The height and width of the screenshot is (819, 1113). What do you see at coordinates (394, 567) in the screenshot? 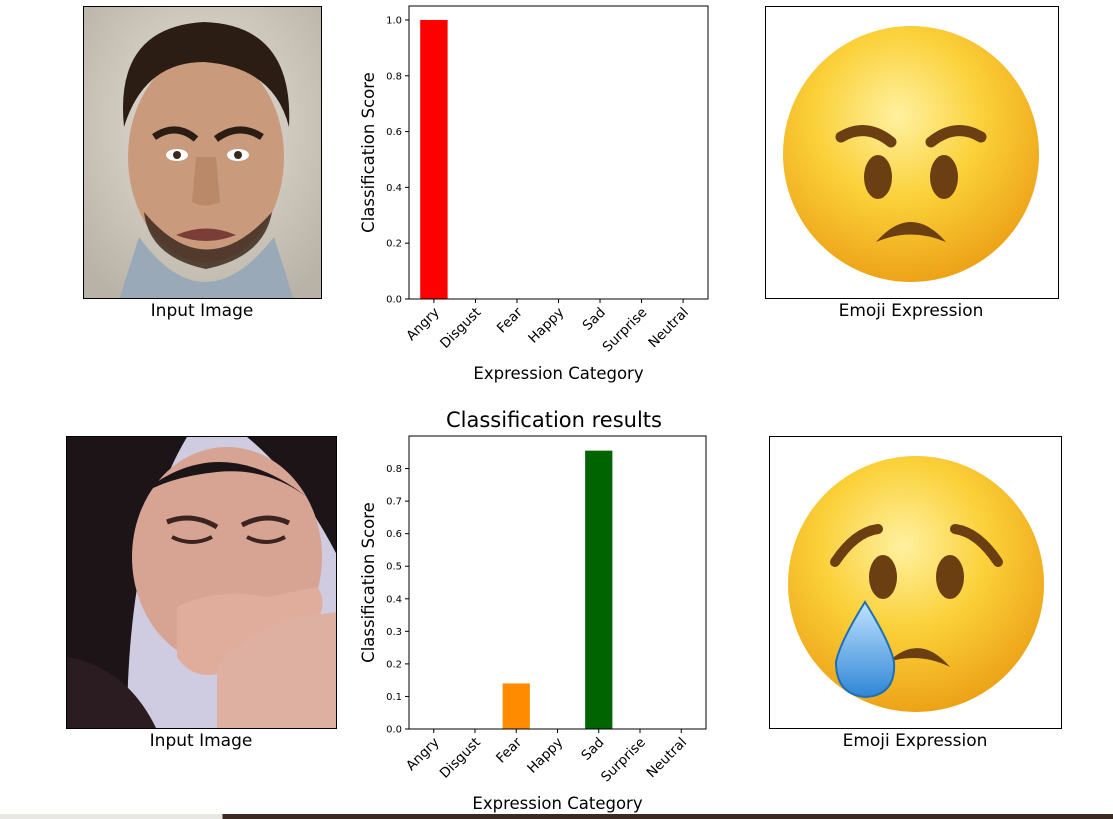
I see `y-tick-label: 0.5` at bounding box center [394, 567].